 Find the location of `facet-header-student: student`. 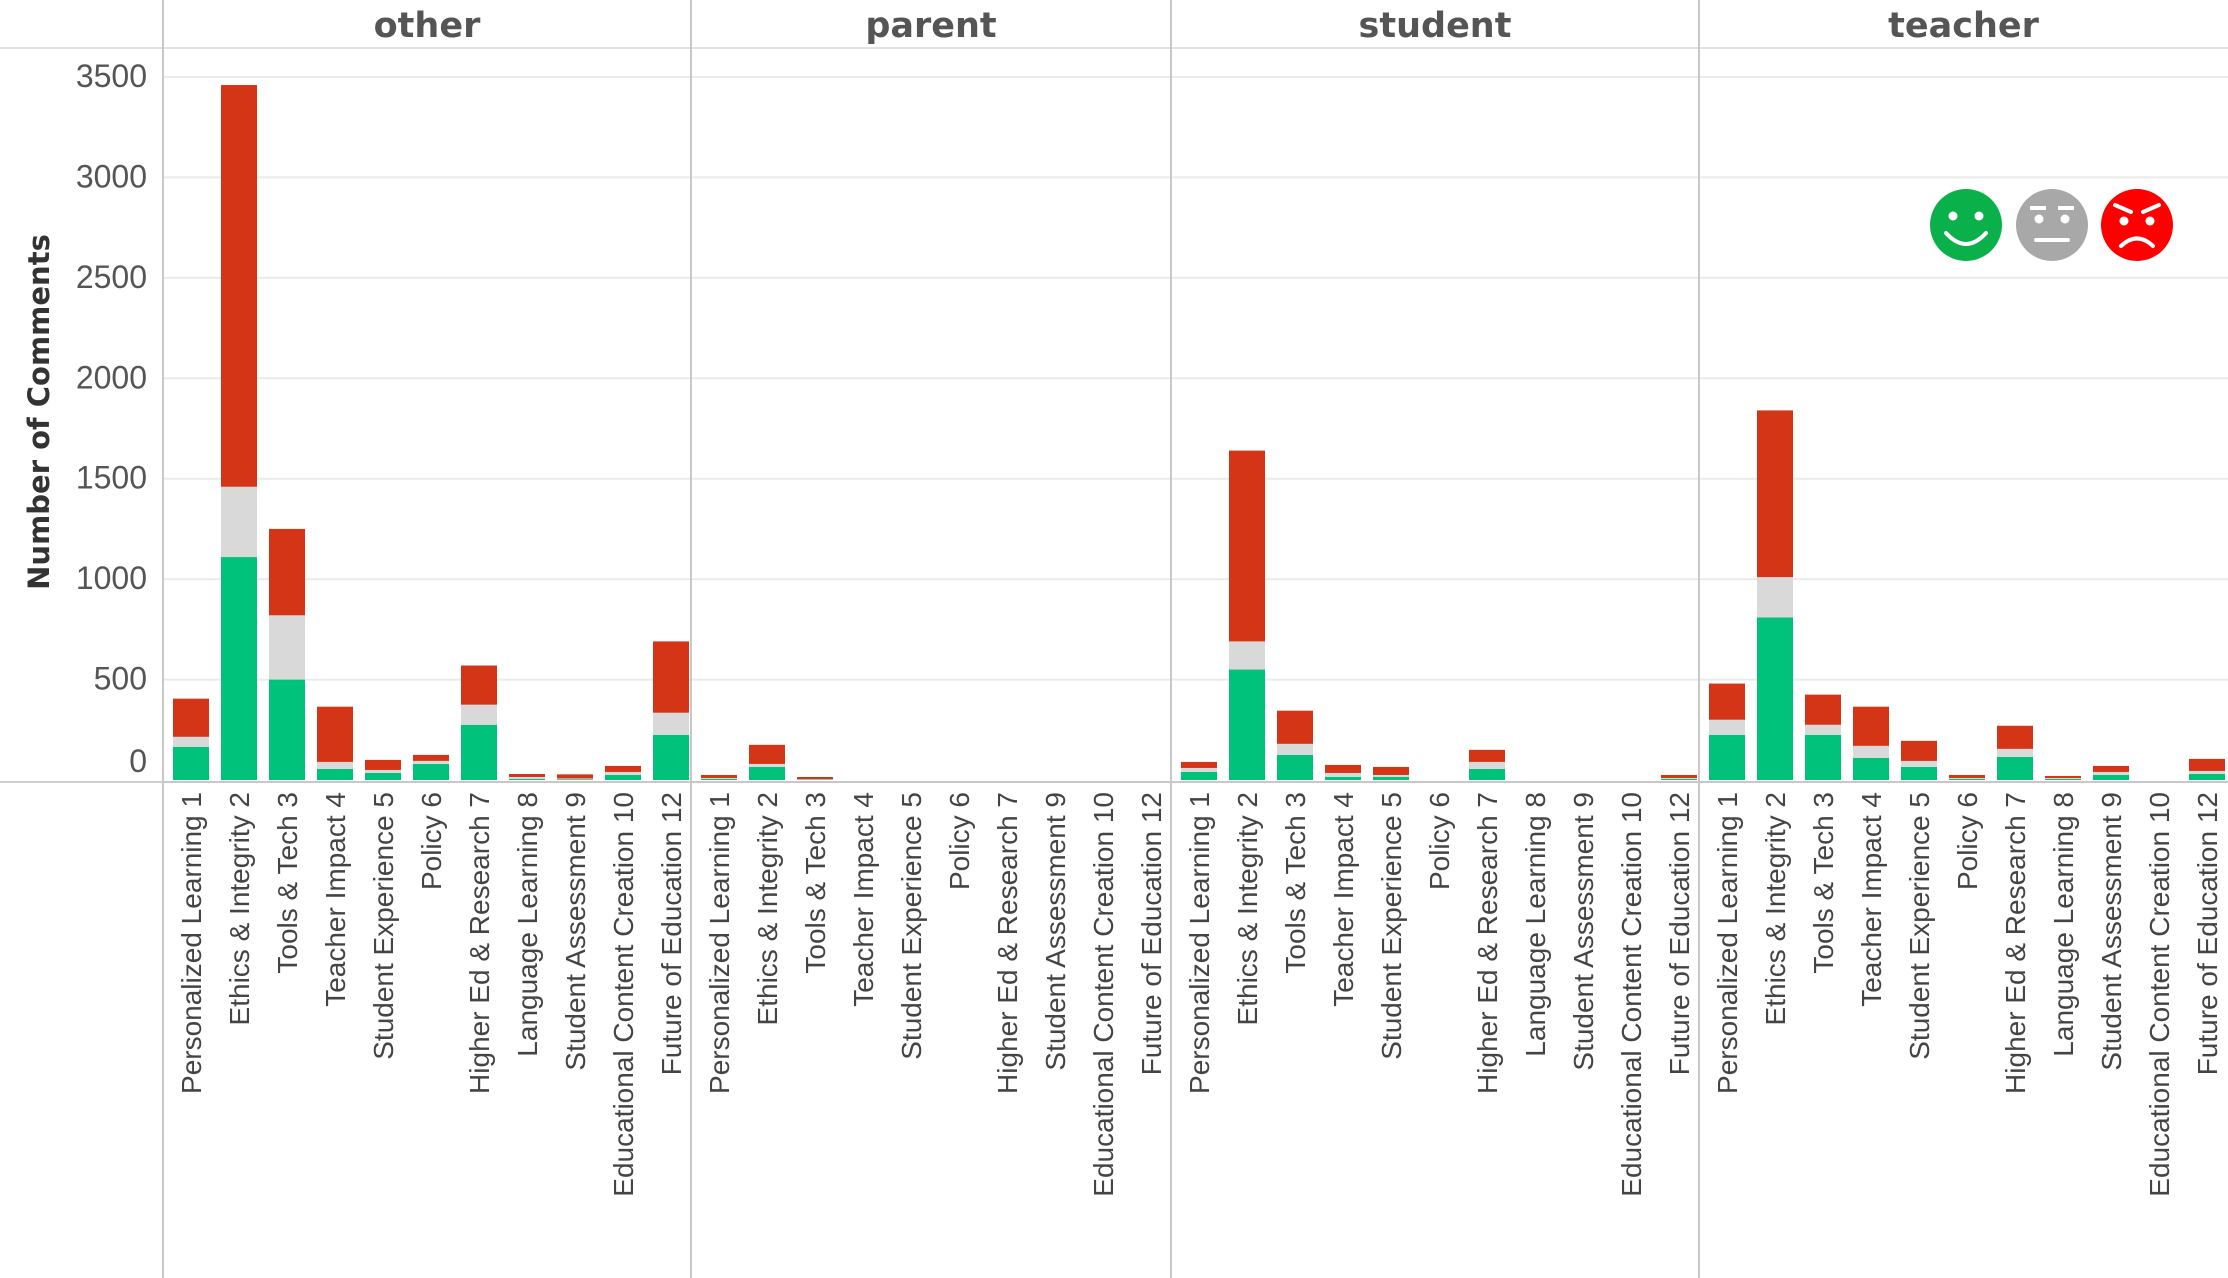

facet-header-student: student is located at coordinates (1435, 26).